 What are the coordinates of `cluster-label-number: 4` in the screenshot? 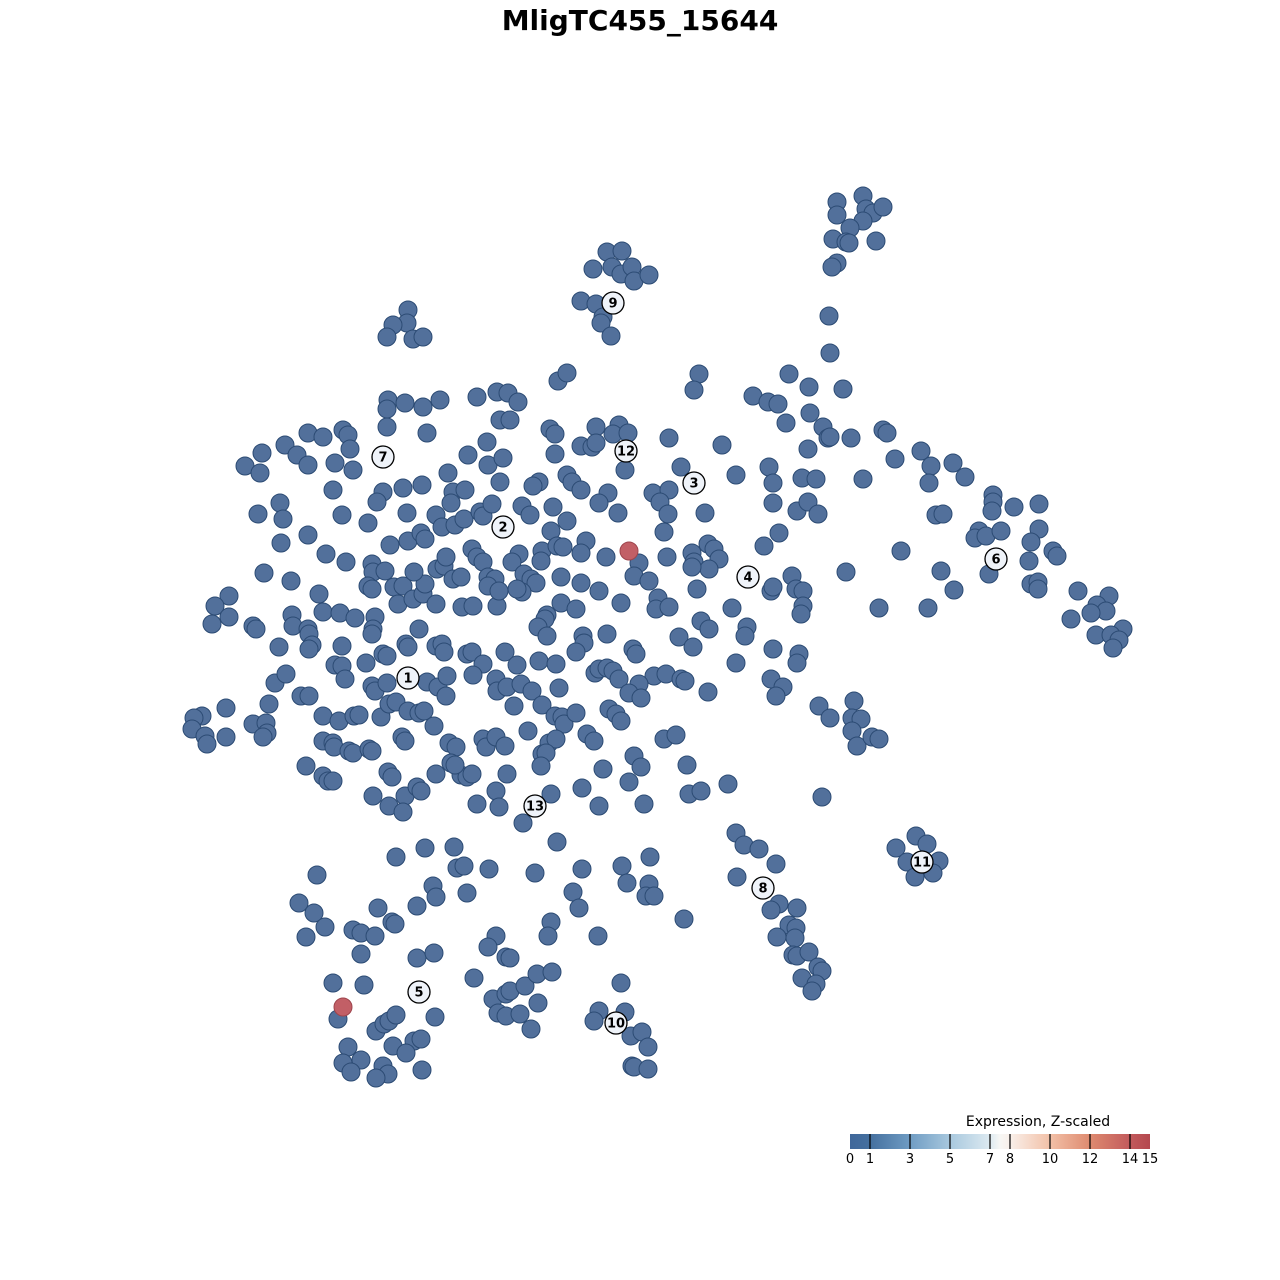 It's located at (747, 578).